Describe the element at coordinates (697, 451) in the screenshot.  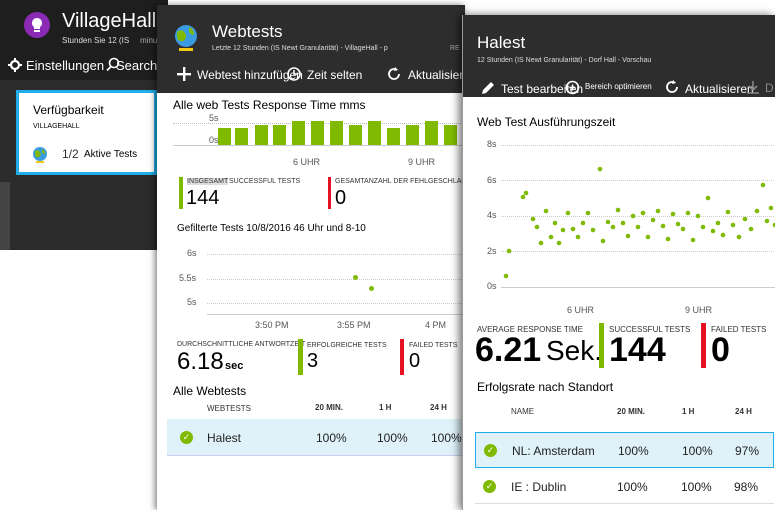
I see `row-1h: 100%` at that location.